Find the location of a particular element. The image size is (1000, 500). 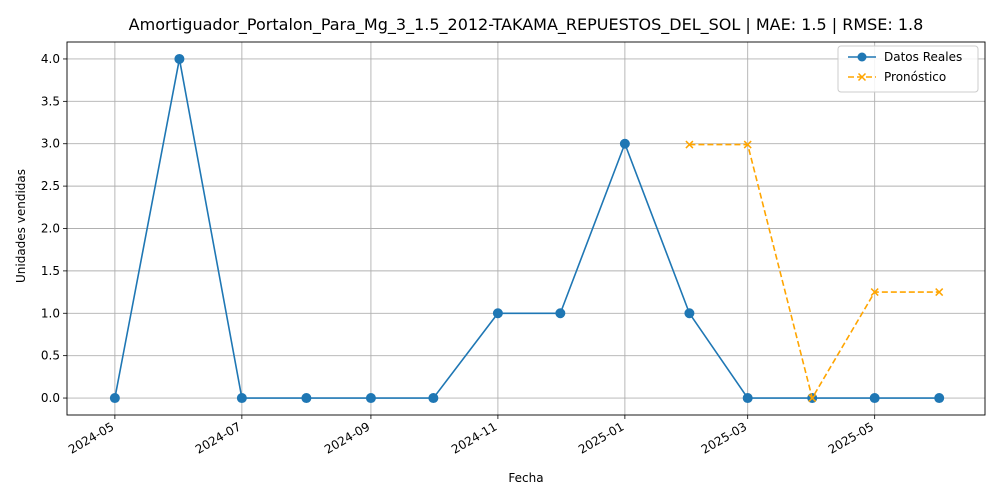

legend-item: Pronóstico is located at coordinates (897, 77).